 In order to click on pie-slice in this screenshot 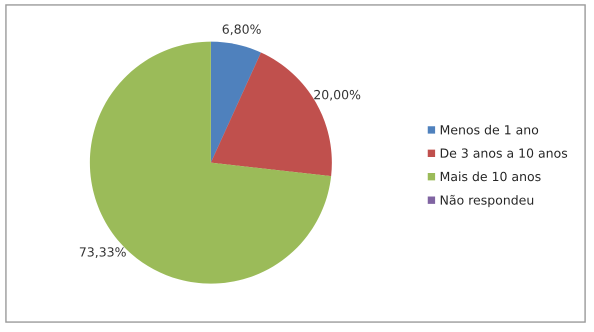, I will do `click(235, 102)`.